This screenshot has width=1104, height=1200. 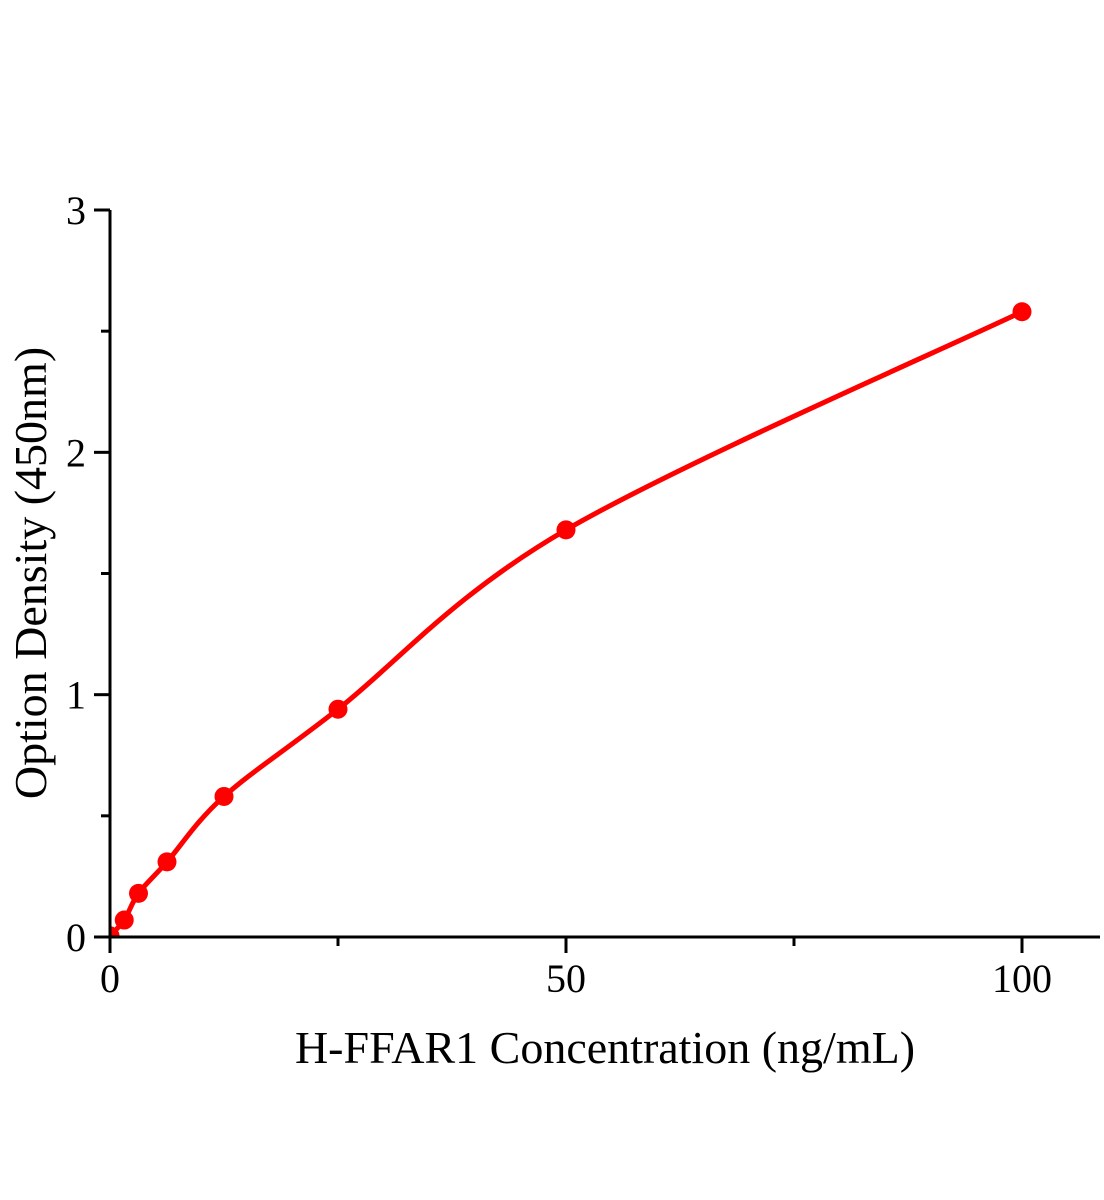 What do you see at coordinates (30, 573) in the screenshot?
I see `y-axis-title: Option Density (450nm)` at bounding box center [30, 573].